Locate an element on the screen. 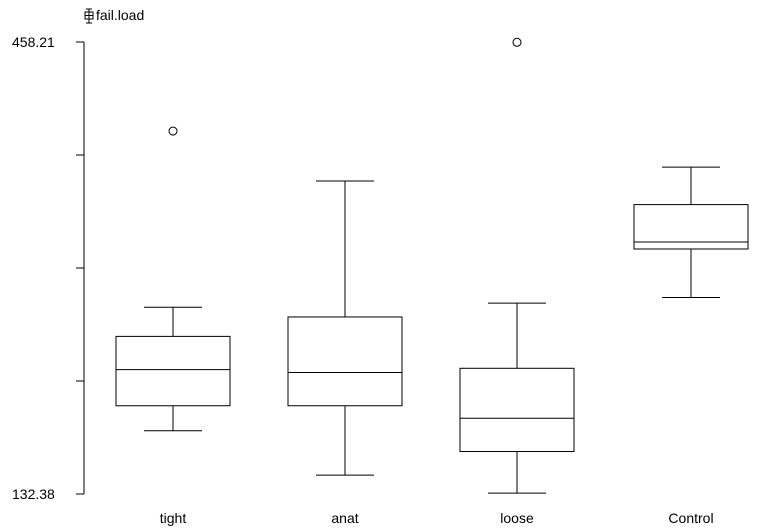  category-label-anat: anat is located at coordinates (344, 518).